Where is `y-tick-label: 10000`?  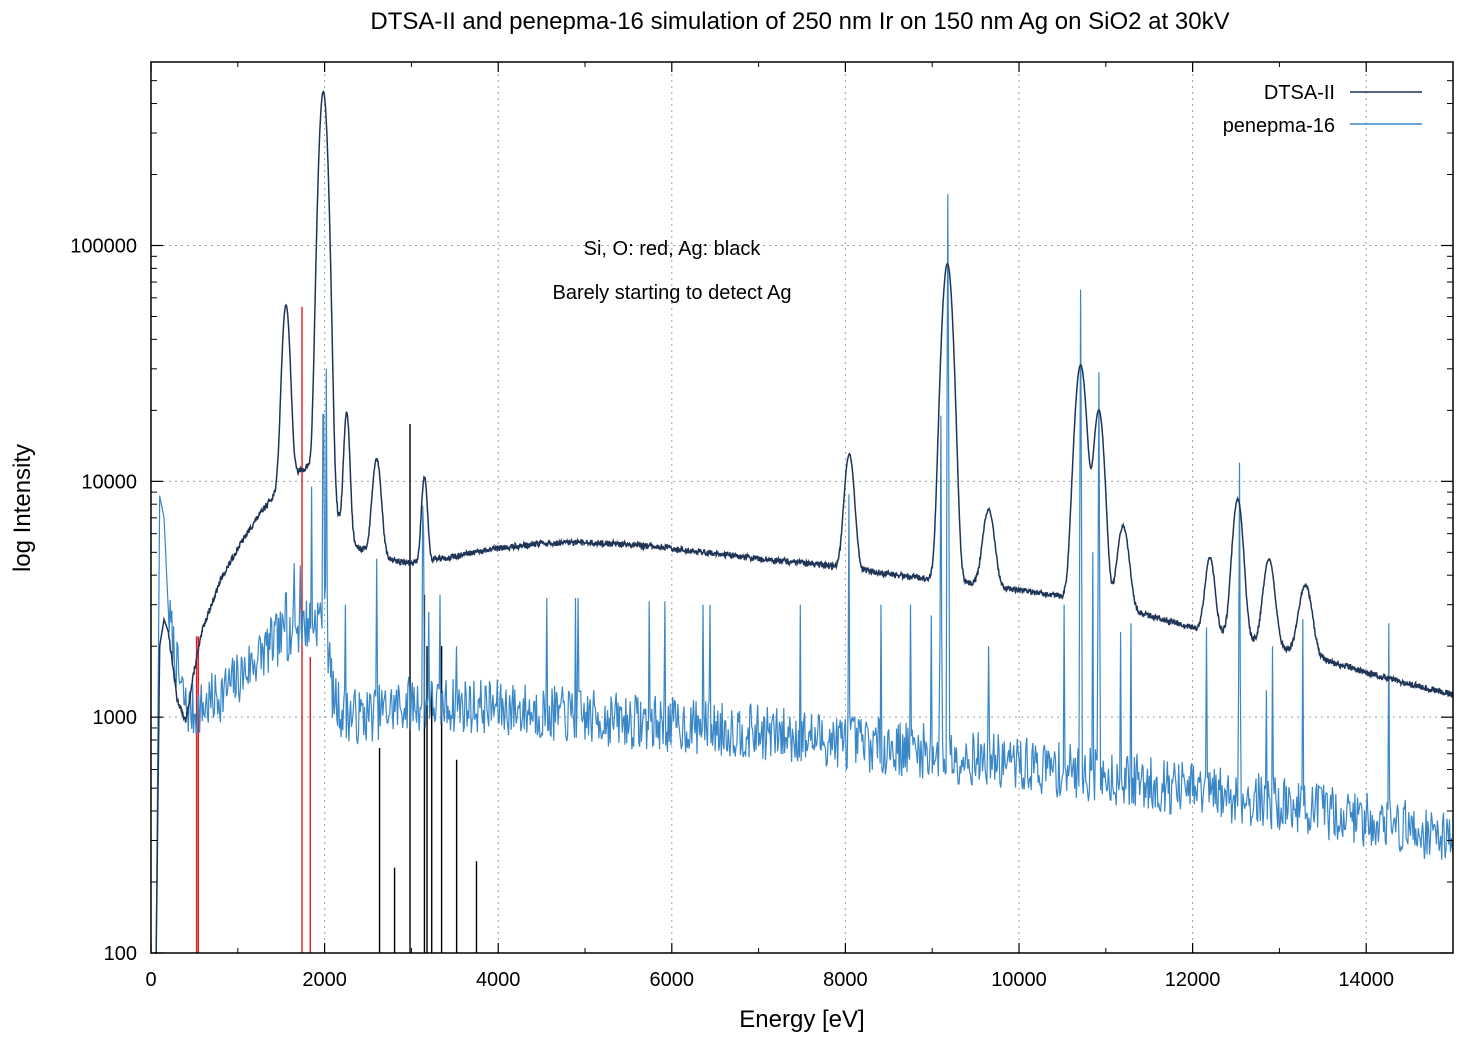 y-tick-label: 10000 is located at coordinates (109, 482).